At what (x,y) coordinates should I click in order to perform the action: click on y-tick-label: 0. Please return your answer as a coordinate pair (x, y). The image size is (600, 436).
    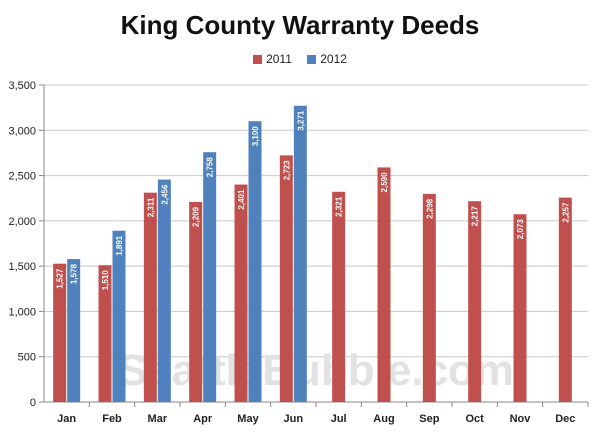
    Looking at the image, I should click on (33, 403).